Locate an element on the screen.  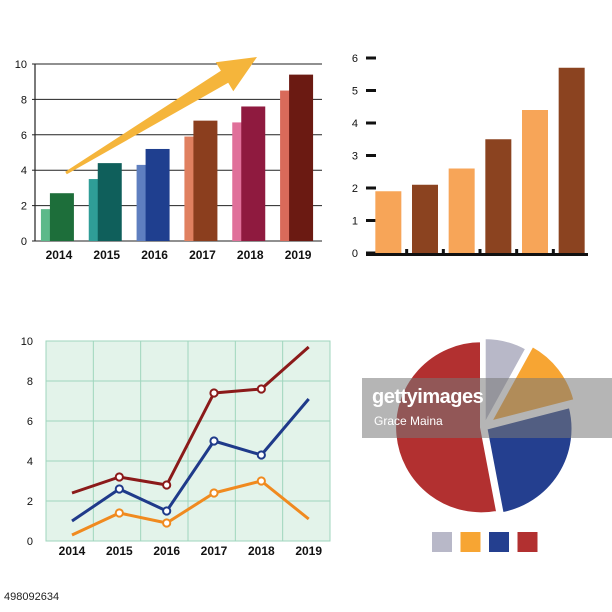
image-id: 498092634 is located at coordinates (32, 597).